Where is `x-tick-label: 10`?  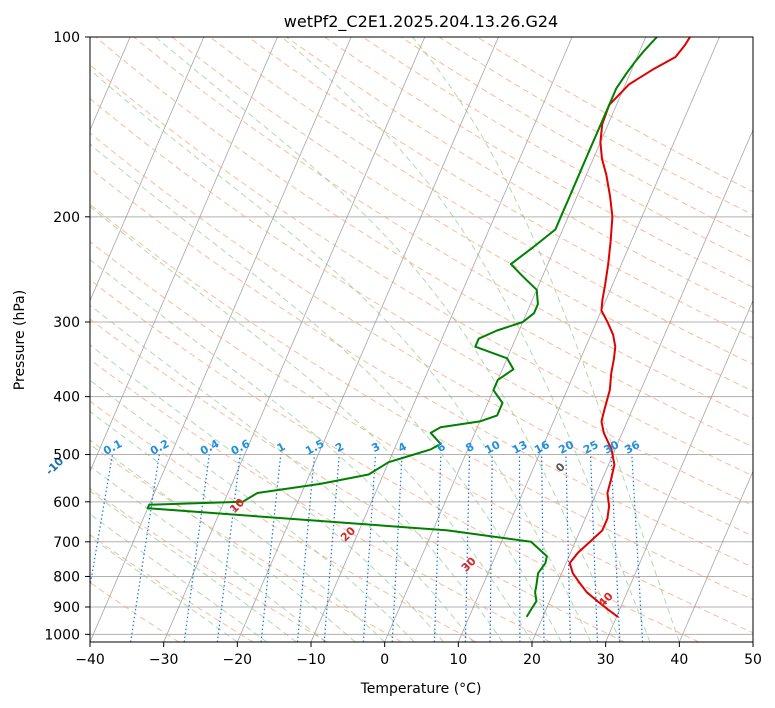 x-tick-label: 10 is located at coordinates (458, 660).